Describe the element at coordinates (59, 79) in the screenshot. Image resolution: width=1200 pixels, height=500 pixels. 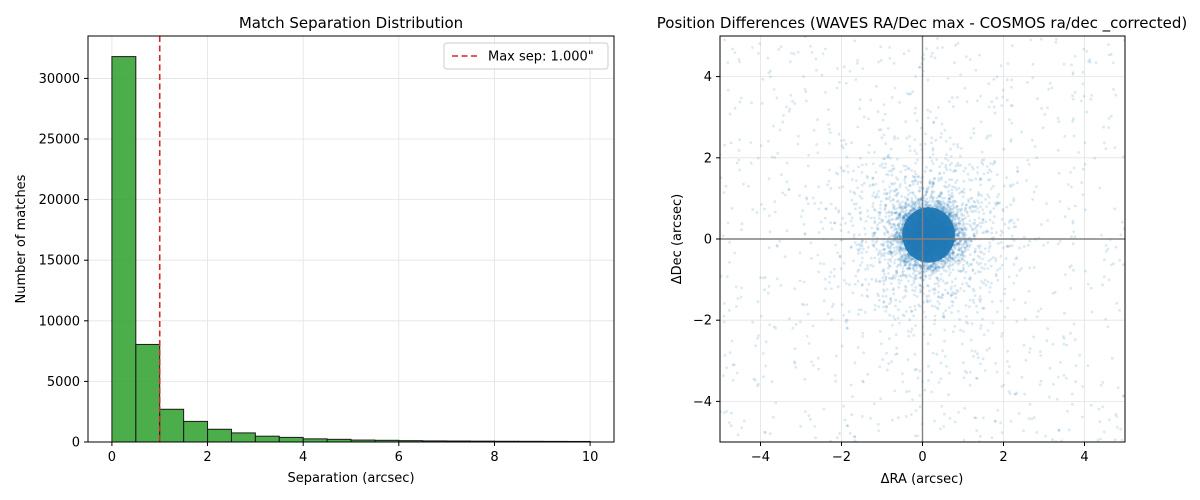
I see `histogram-y-tick-label: 30000` at that location.